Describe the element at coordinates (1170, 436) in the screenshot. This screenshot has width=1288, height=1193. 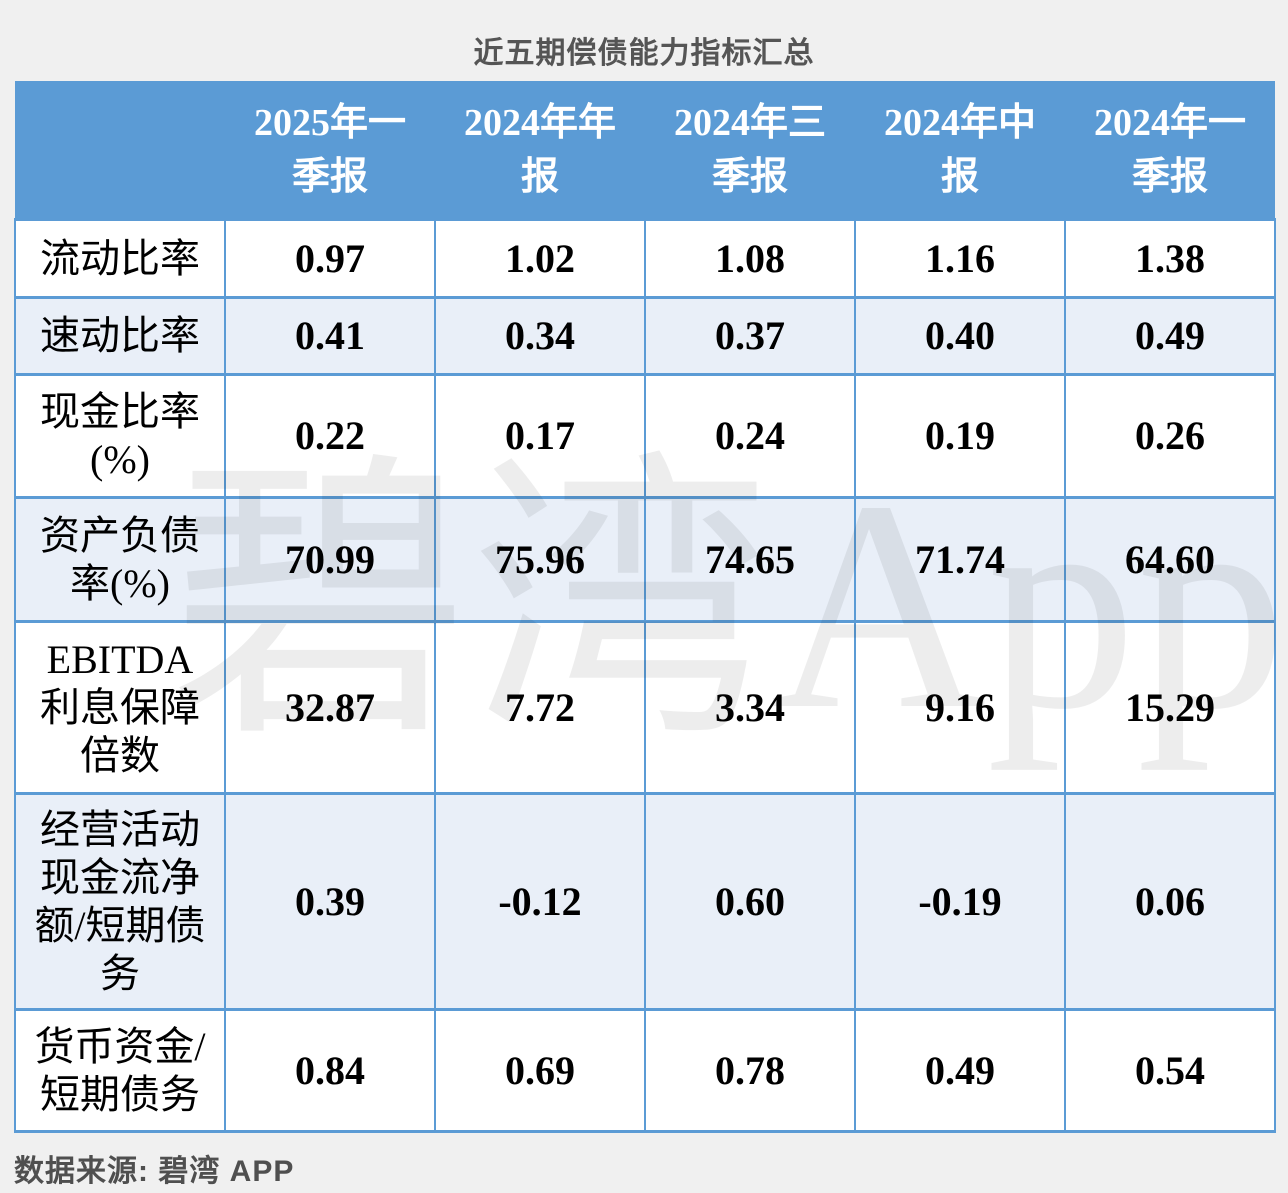
I see `value-cell: 0.26` at that location.